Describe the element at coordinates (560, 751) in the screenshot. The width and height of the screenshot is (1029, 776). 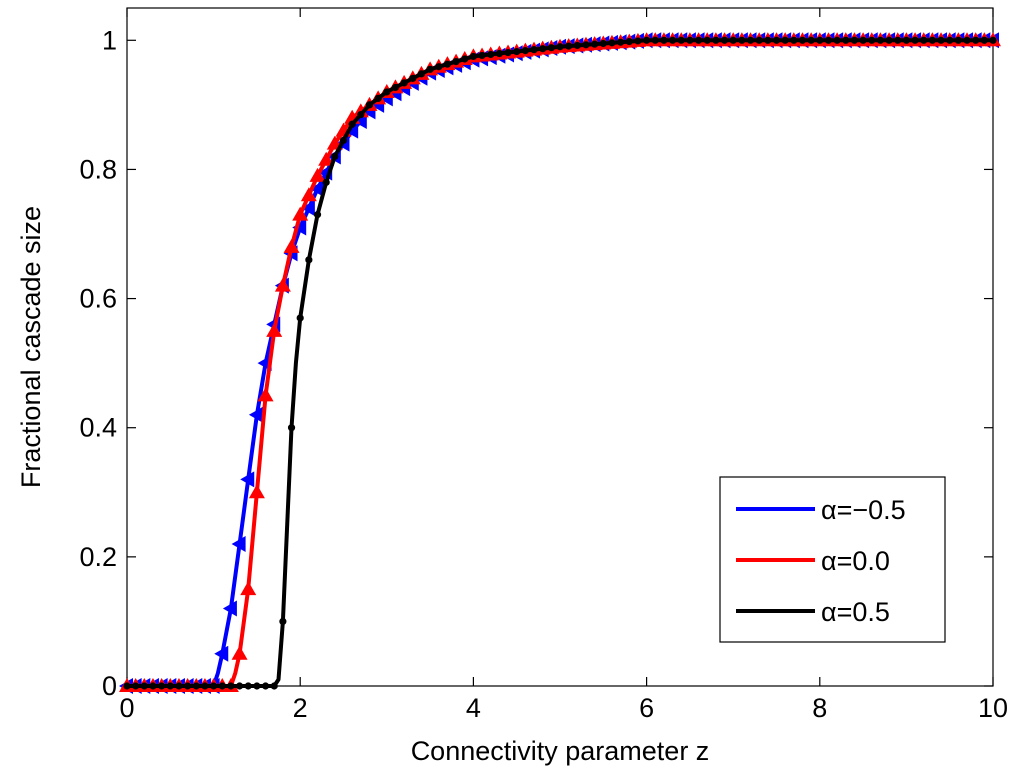
I see `x-axis-label: Connectivity parameter z` at that location.